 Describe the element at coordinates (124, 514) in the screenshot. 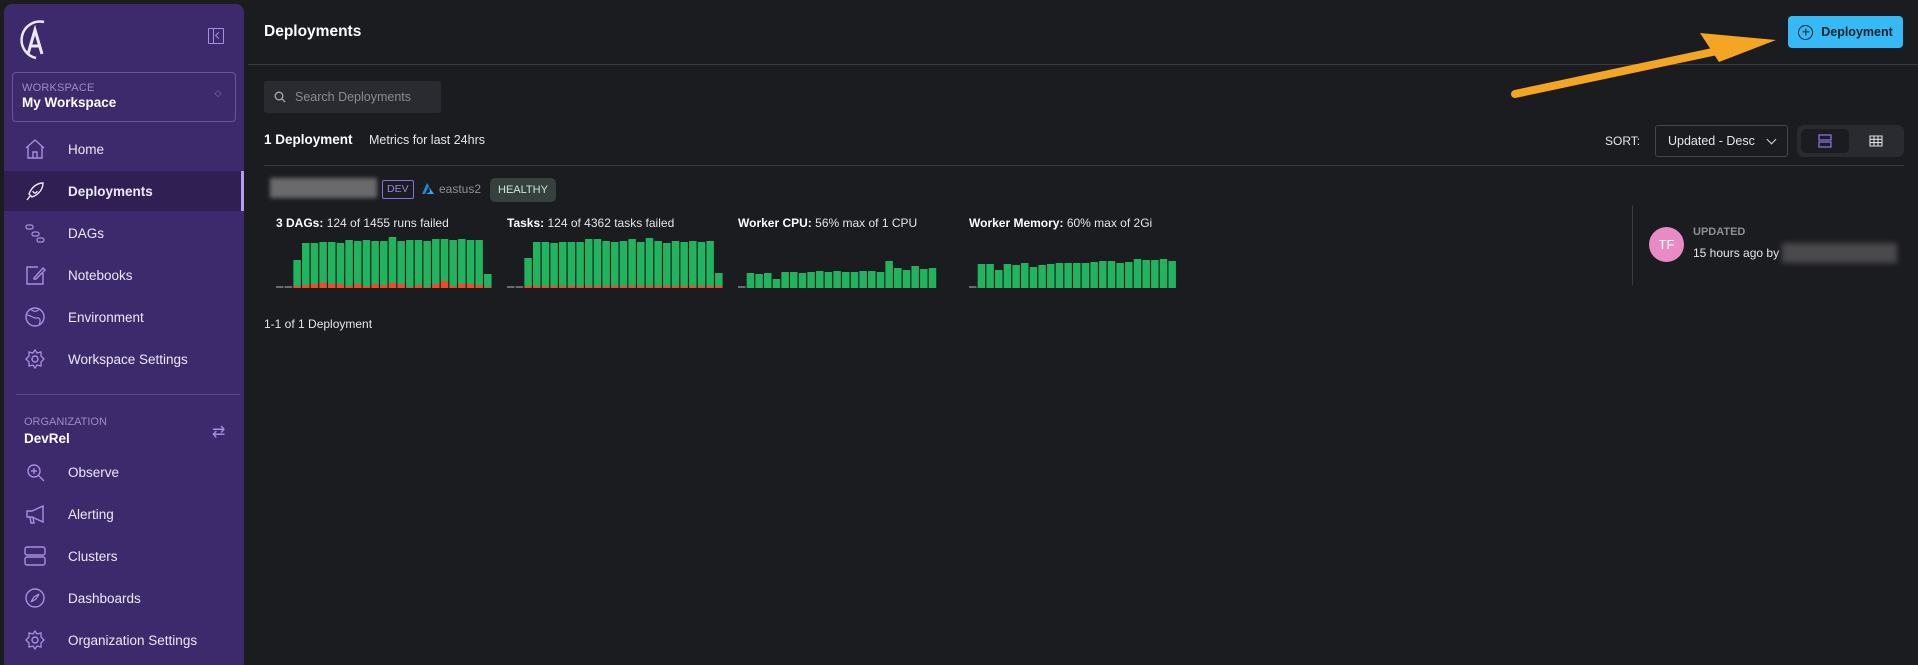

I see `sidebar-item-alerting: Alerting` at that location.